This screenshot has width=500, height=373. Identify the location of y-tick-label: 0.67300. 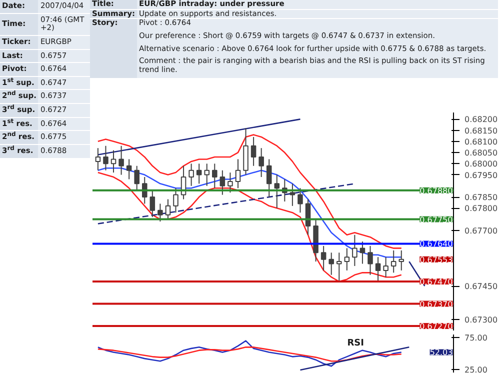
(481, 319).